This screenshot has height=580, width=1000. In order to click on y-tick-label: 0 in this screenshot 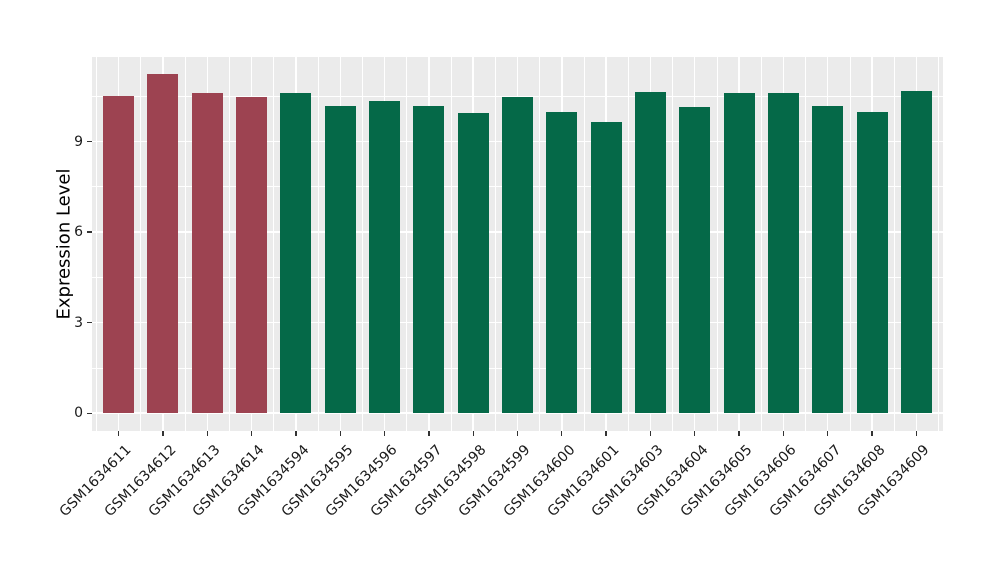, I will do `click(78, 413)`.